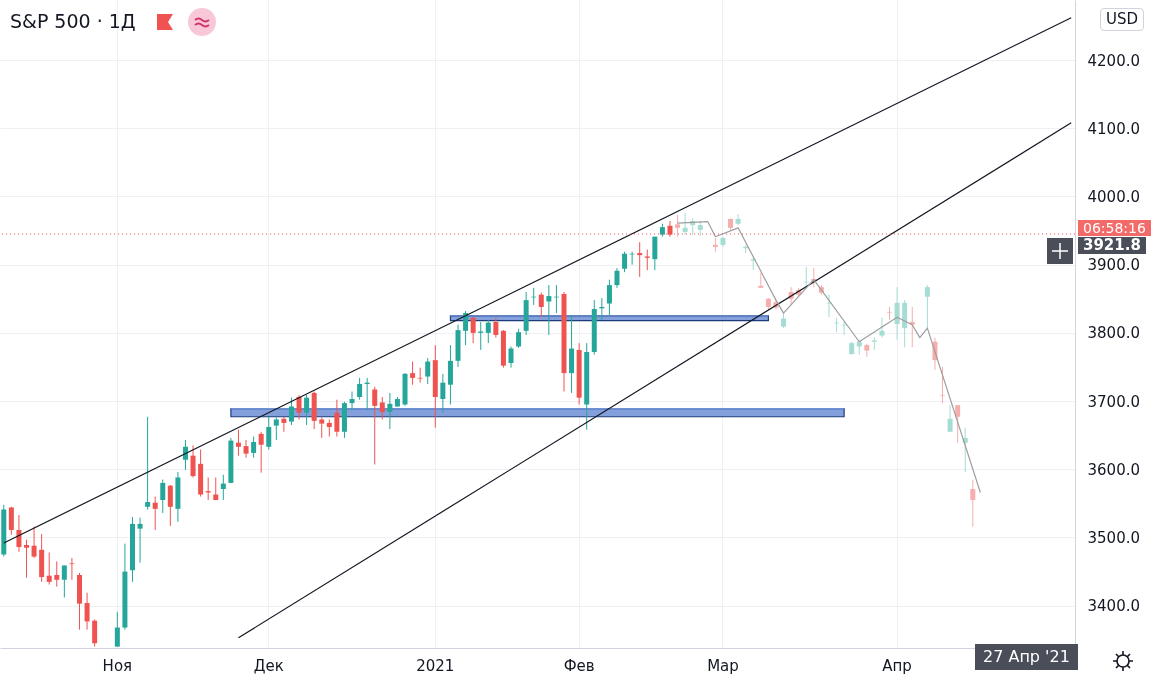 The image size is (1166, 684). Describe the element at coordinates (1026, 657) in the screenshot. I see `annotation: 27 Апр '21` at that location.